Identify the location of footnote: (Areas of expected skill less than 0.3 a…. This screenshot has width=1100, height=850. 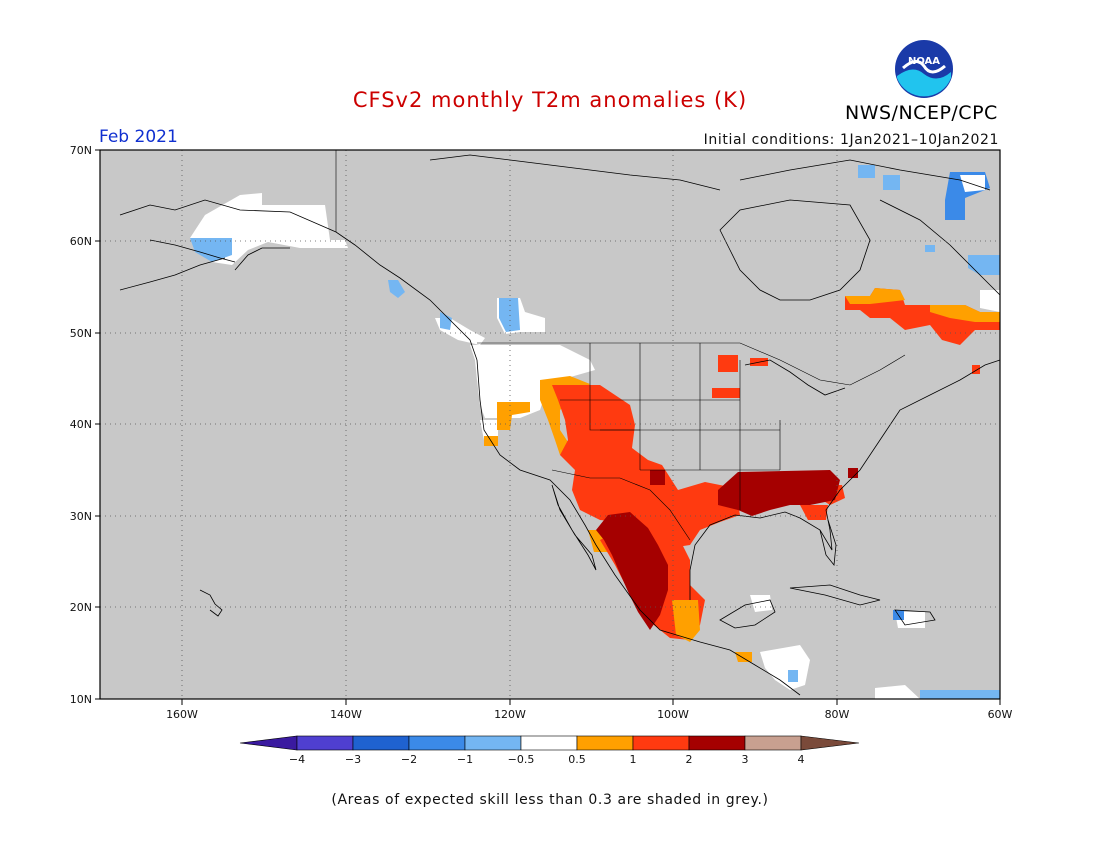
(550, 800).